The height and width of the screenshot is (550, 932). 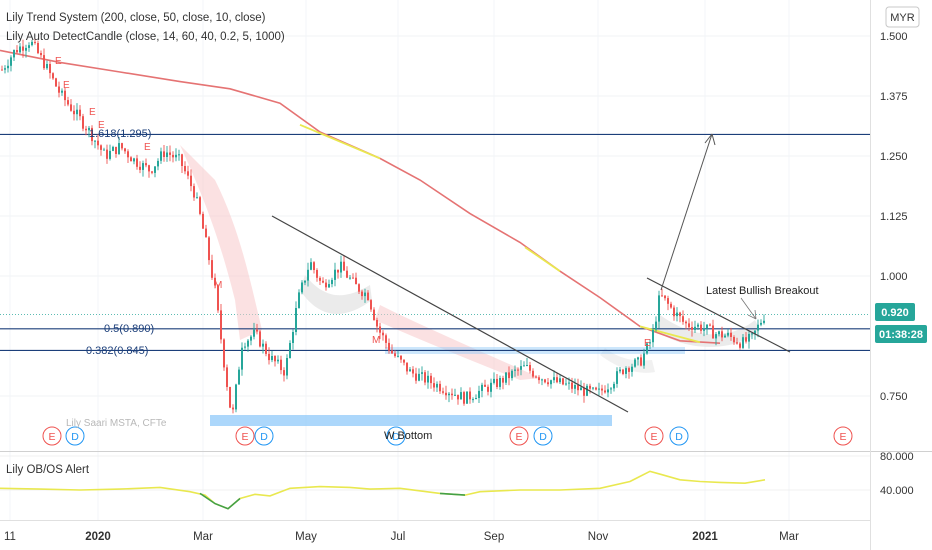 What do you see at coordinates (748, 308) in the screenshot?
I see `breakout-pointer` at bounding box center [748, 308].